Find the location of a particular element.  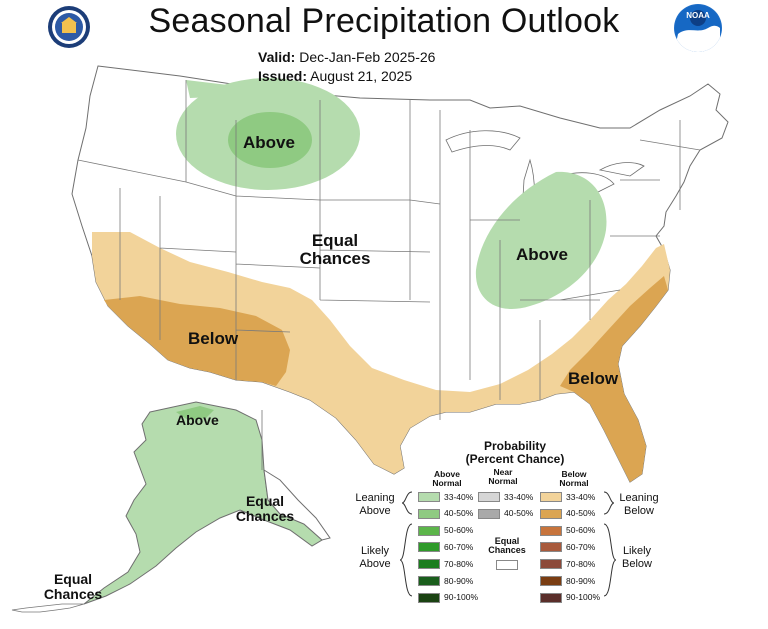

legend-above-range: 60-70% is located at coordinates (459, 546).